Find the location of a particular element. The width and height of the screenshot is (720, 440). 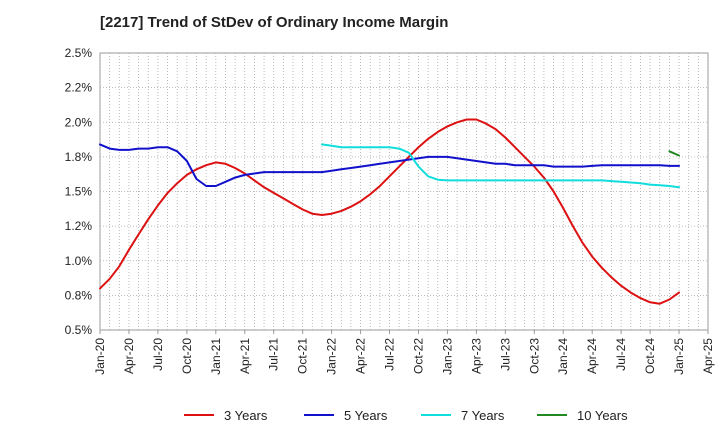

x-tick-label: Apr-22 is located at coordinates (361, 356).